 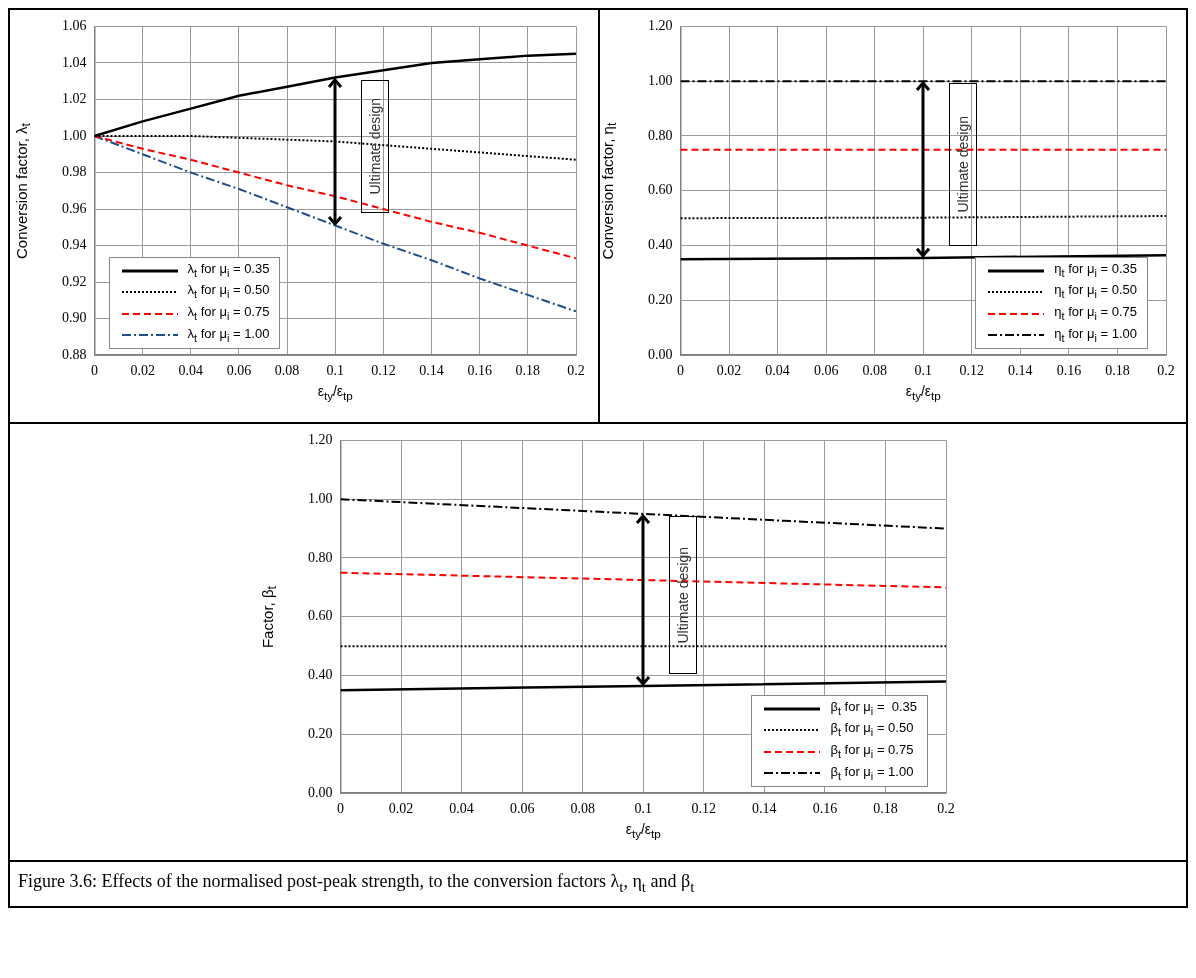 What do you see at coordinates (1095, 313) in the screenshot?
I see `legend-label: η$_{t}$ for μ$_{i}$ = 0.75` at bounding box center [1095, 313].